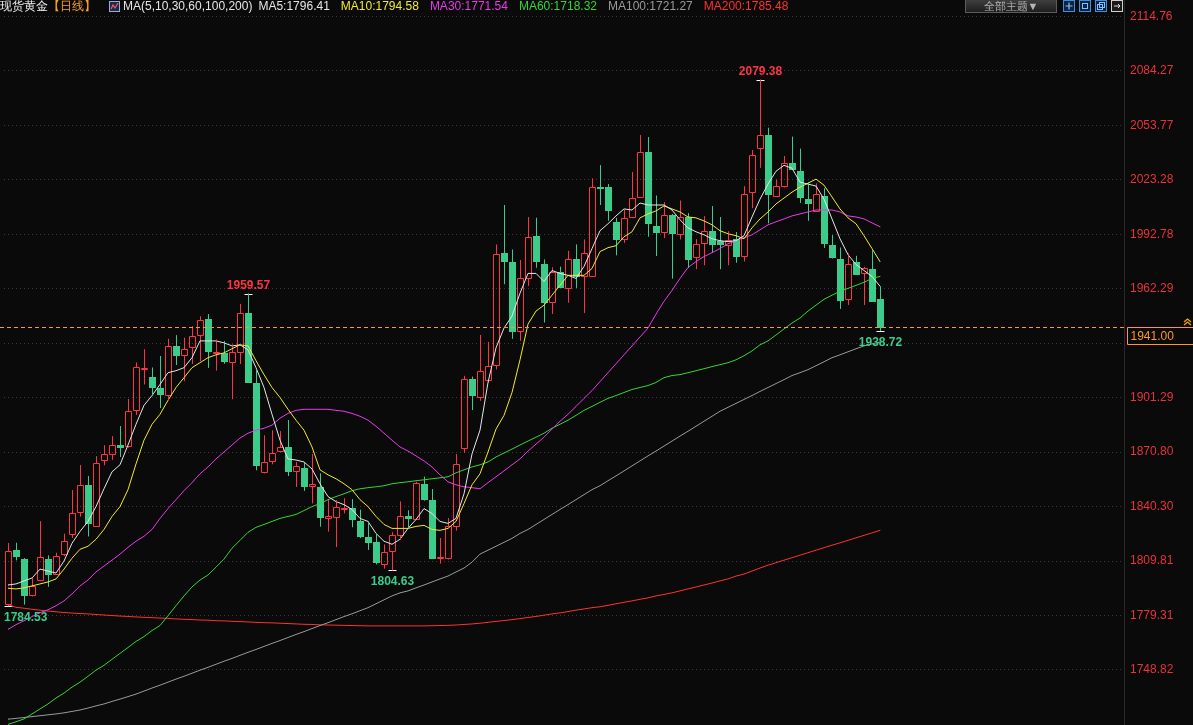 This screenshot has height=725, width=1193. What do you see at coordinates (248, 284) in the screenshot?
I see `annotation: 1959.57` at bounding box center [248, 284].